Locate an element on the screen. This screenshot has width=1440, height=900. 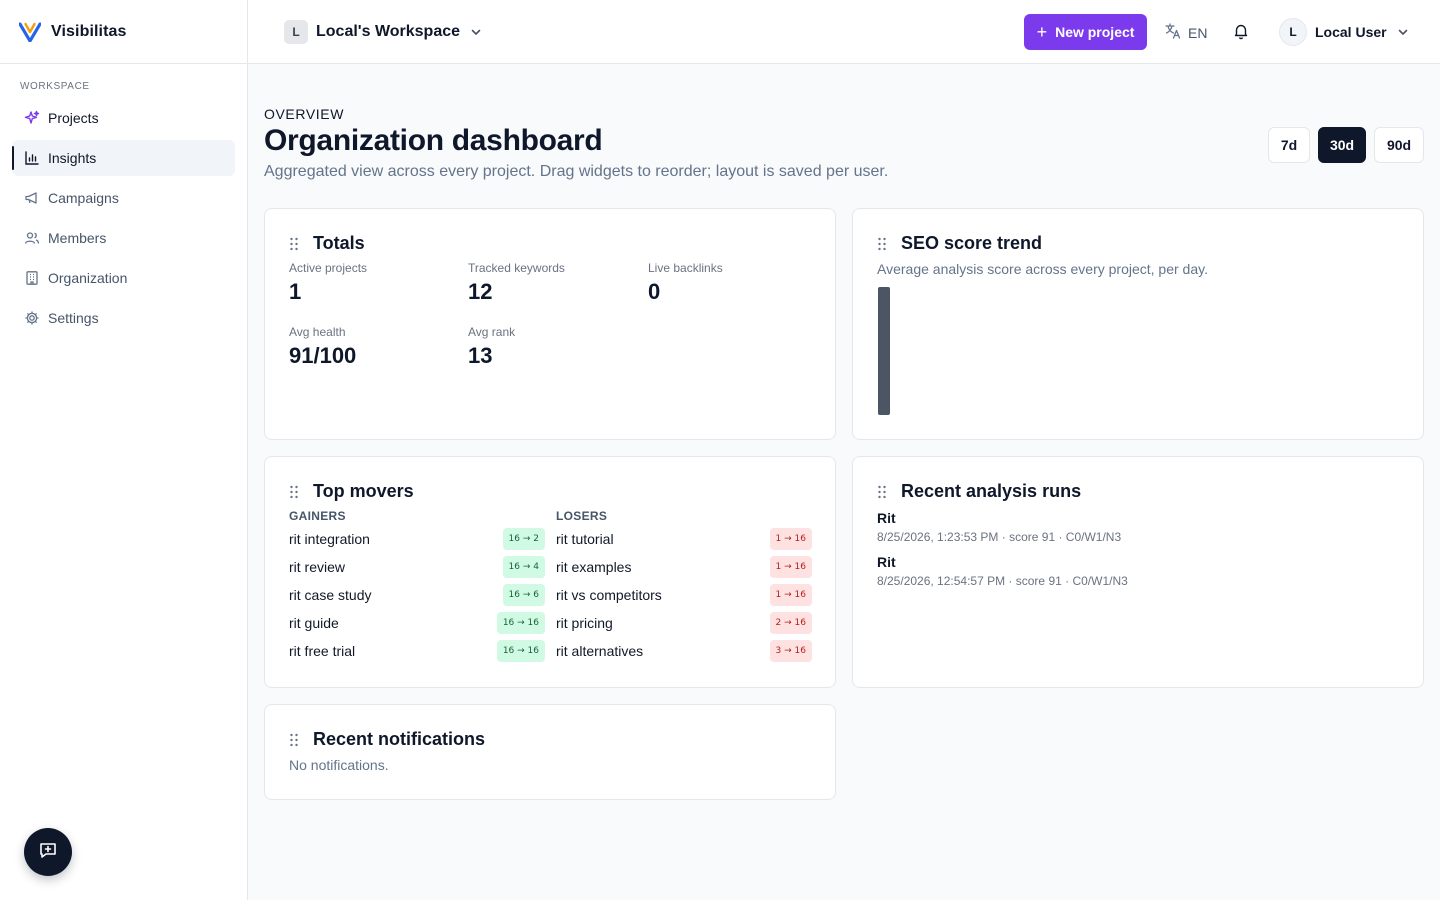
range-30d-button: 30d is located at coordinates (1342, 145).